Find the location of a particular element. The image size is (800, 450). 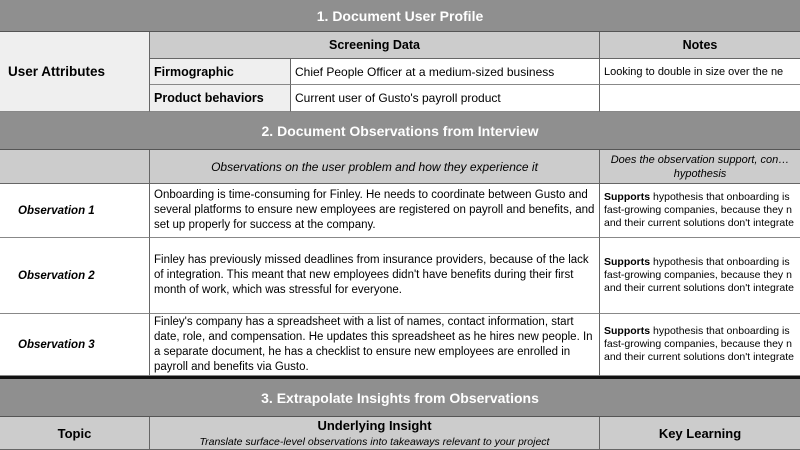

section1-header: 1. Document User Profile is located at coordinates (400, 16).